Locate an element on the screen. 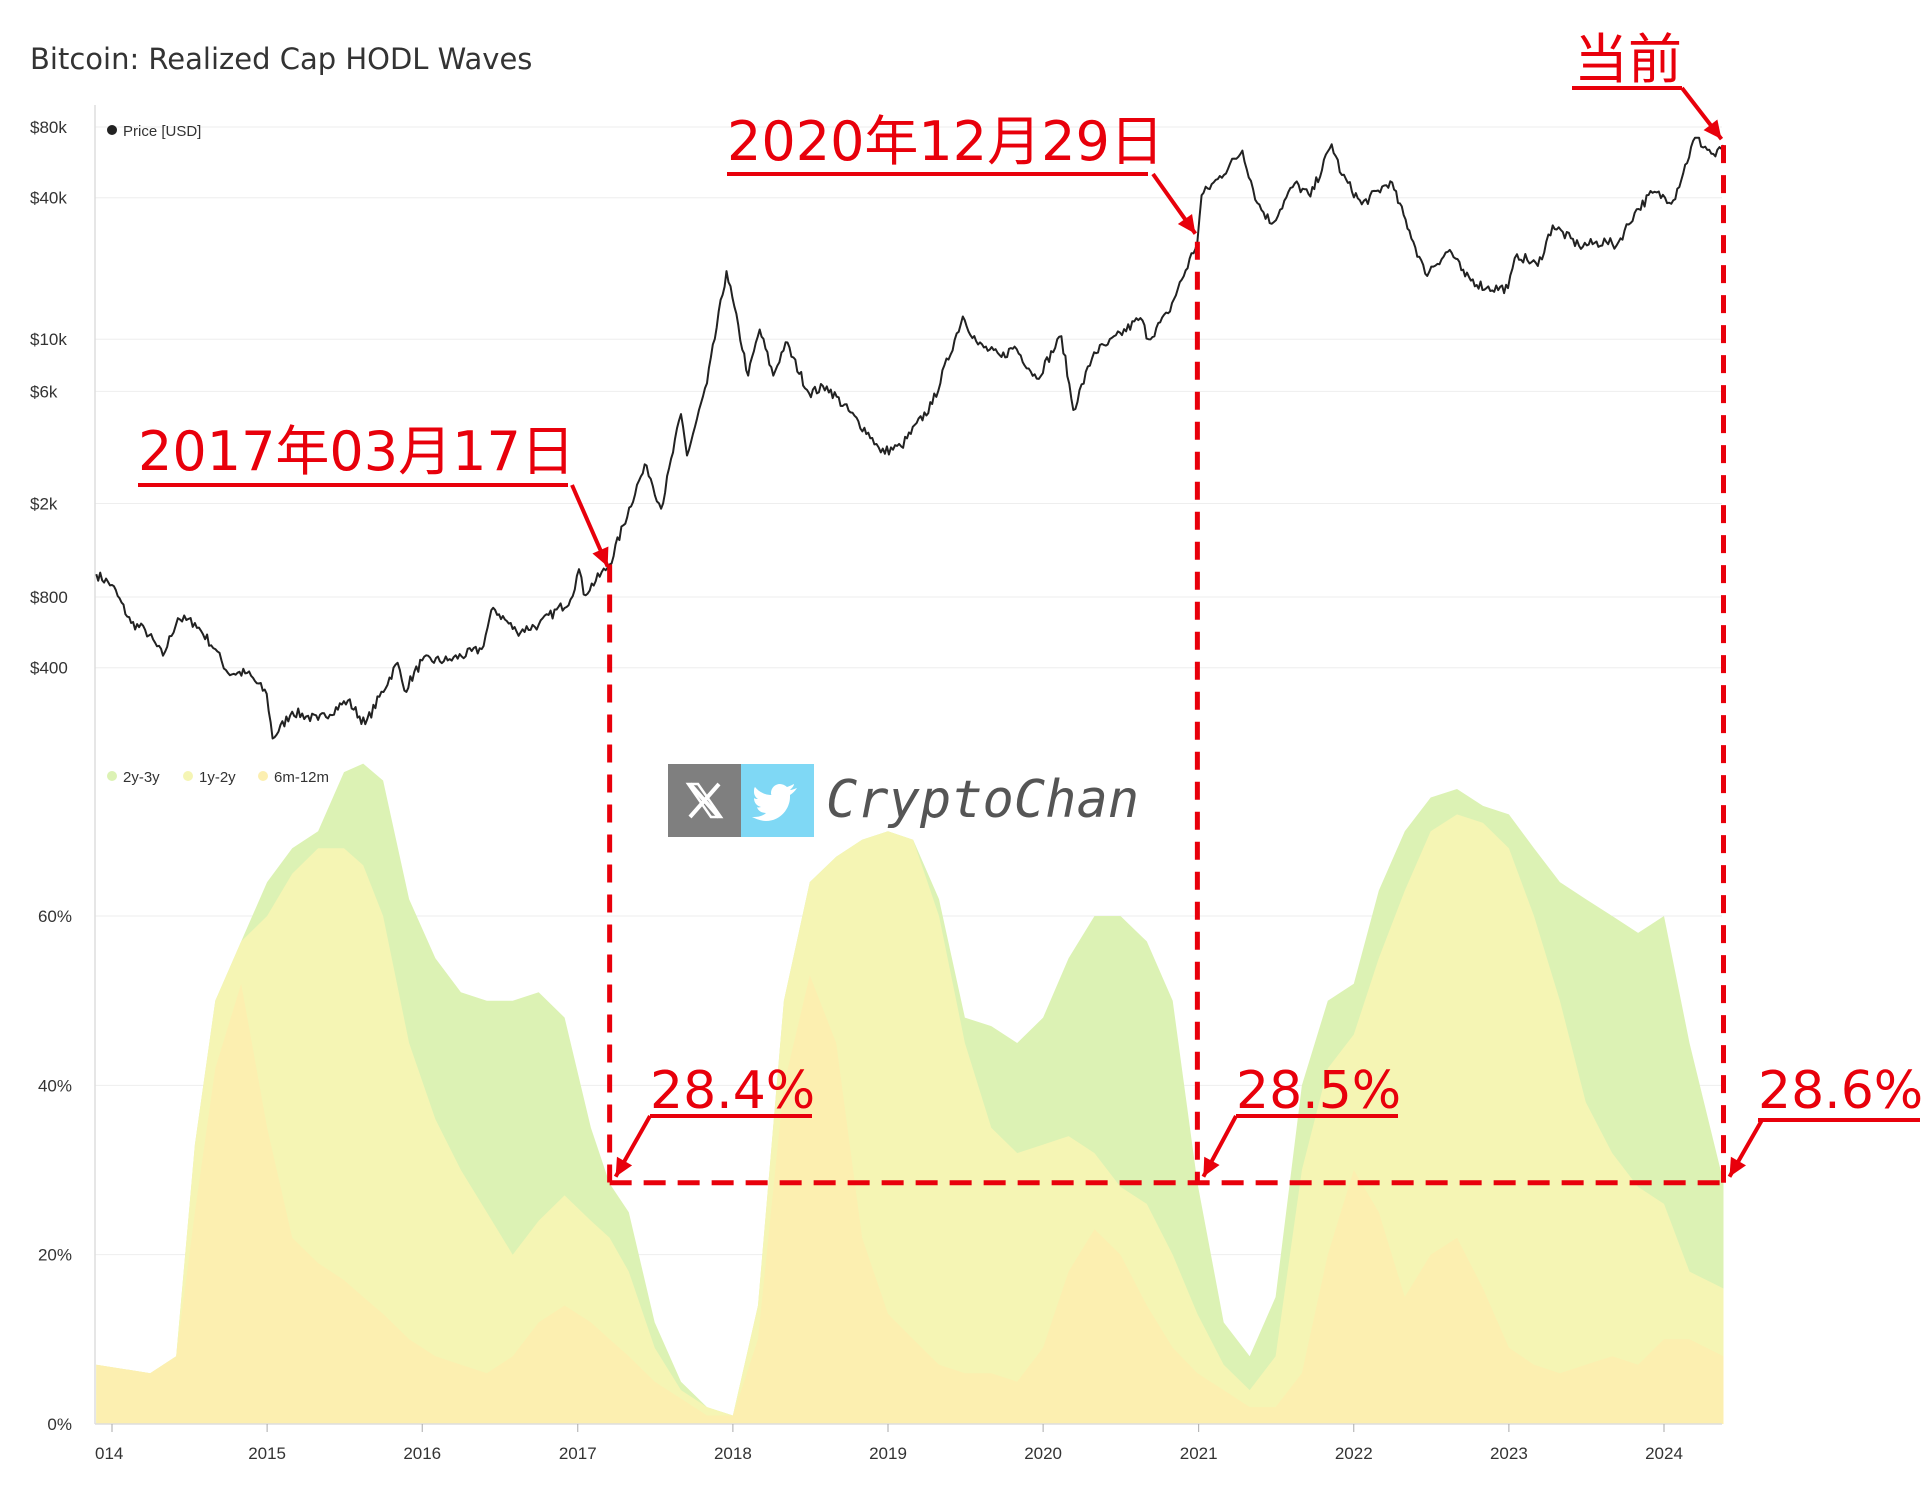  legend-dot-6m-12m is located at coordinates (263, 776).